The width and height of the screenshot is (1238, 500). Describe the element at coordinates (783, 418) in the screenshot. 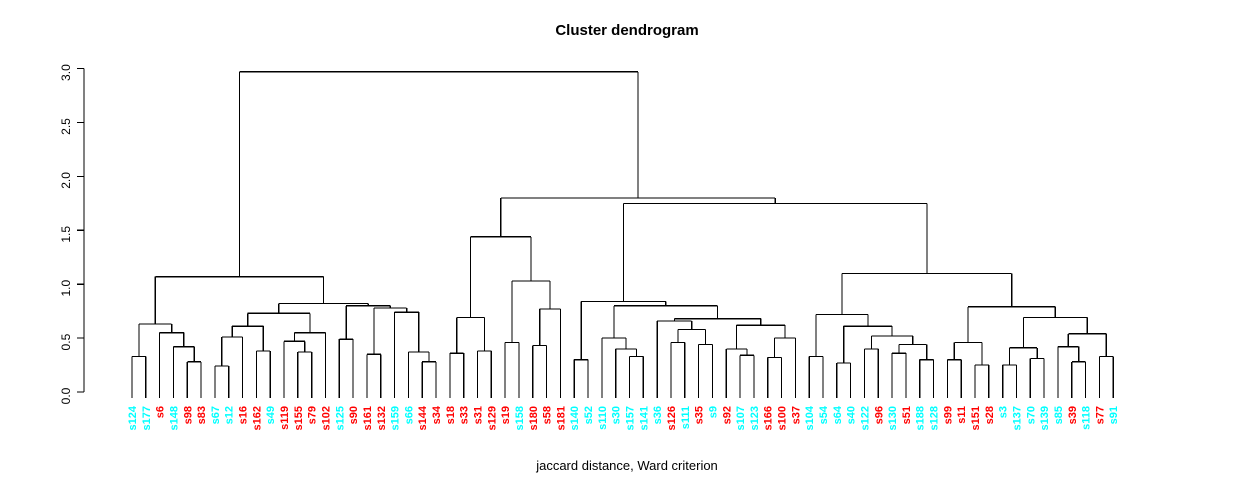

I see `leaf-label: s100` at that location.